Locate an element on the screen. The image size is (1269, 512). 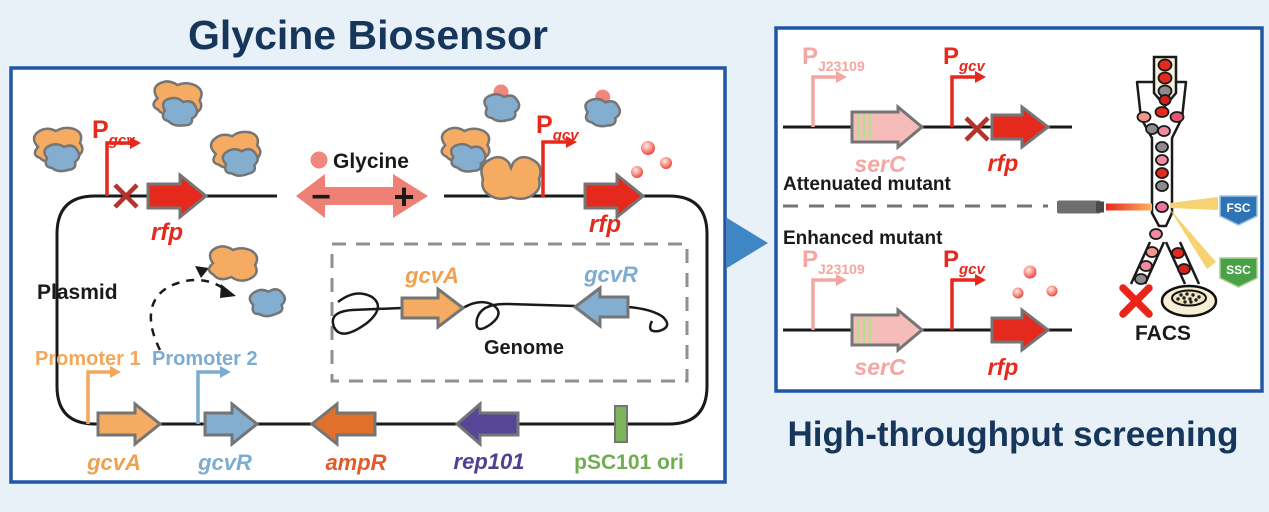
plasmid-label: Plasmid is located at coordinates (77, 292).